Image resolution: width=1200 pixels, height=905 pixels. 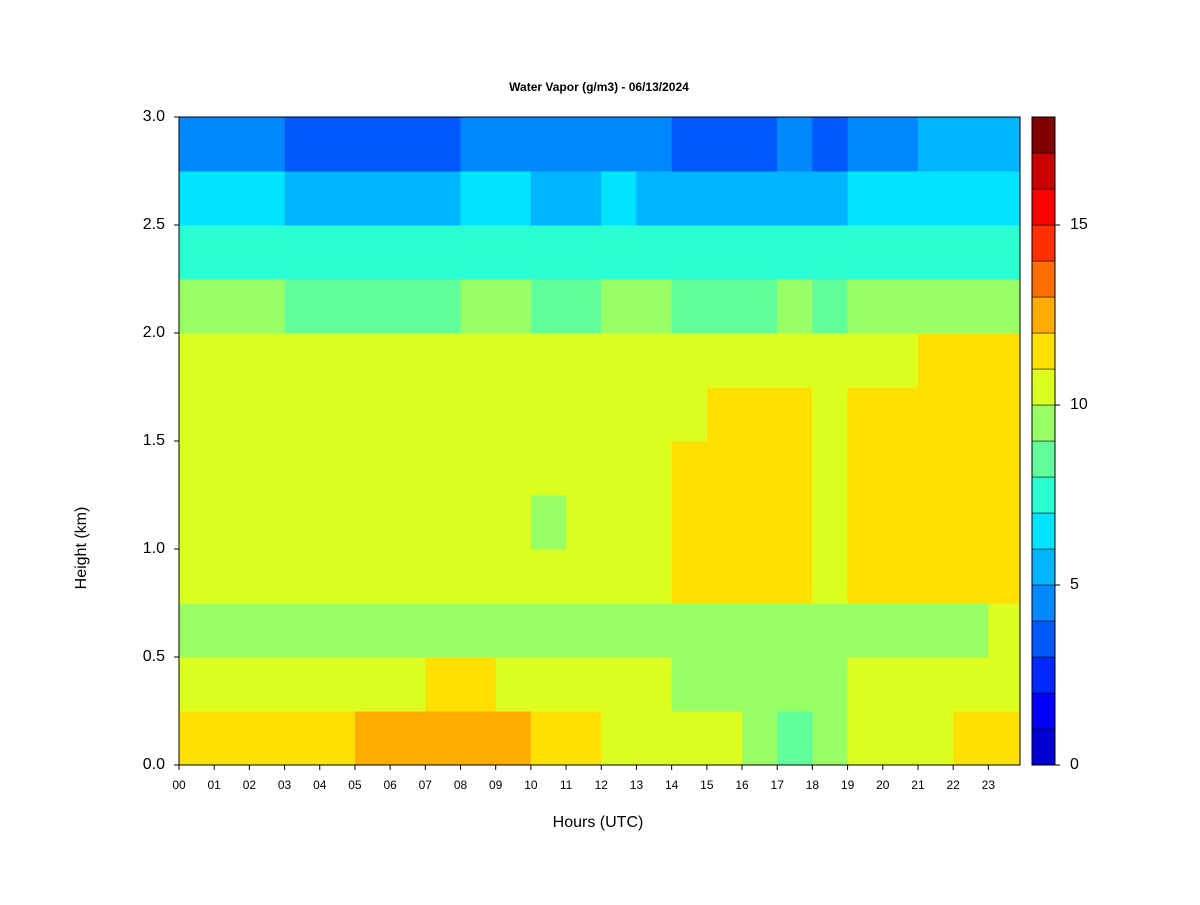 I want to click on chart-title: Water Vapor (g/m3) - 06/13/2024, so click(x=599, y=87).